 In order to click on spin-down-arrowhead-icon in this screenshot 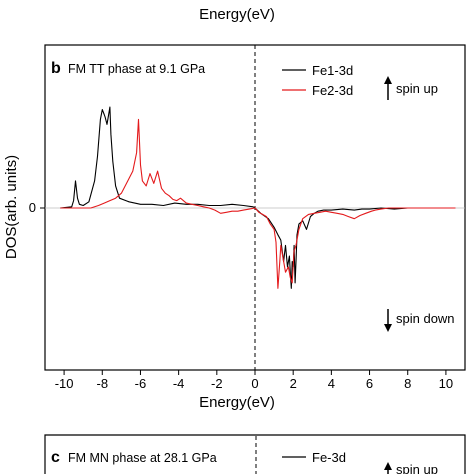, I will do `click(388, 328)`.